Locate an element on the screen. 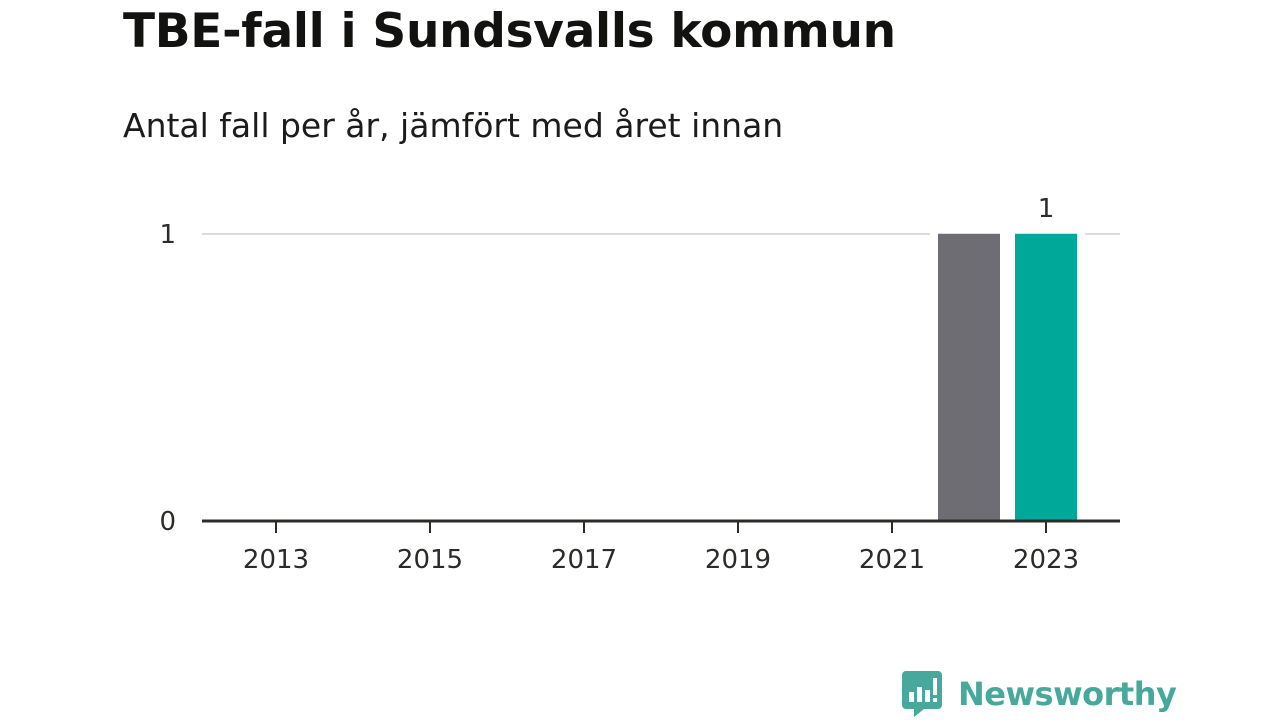  y-tick-label-1: 1 is located at coordinates (167, 235).